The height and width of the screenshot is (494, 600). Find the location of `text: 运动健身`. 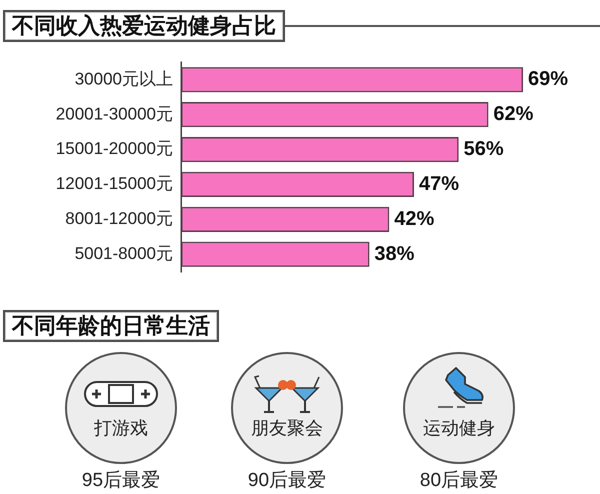

text: 运动健身 is located at coordinates (459, 428).